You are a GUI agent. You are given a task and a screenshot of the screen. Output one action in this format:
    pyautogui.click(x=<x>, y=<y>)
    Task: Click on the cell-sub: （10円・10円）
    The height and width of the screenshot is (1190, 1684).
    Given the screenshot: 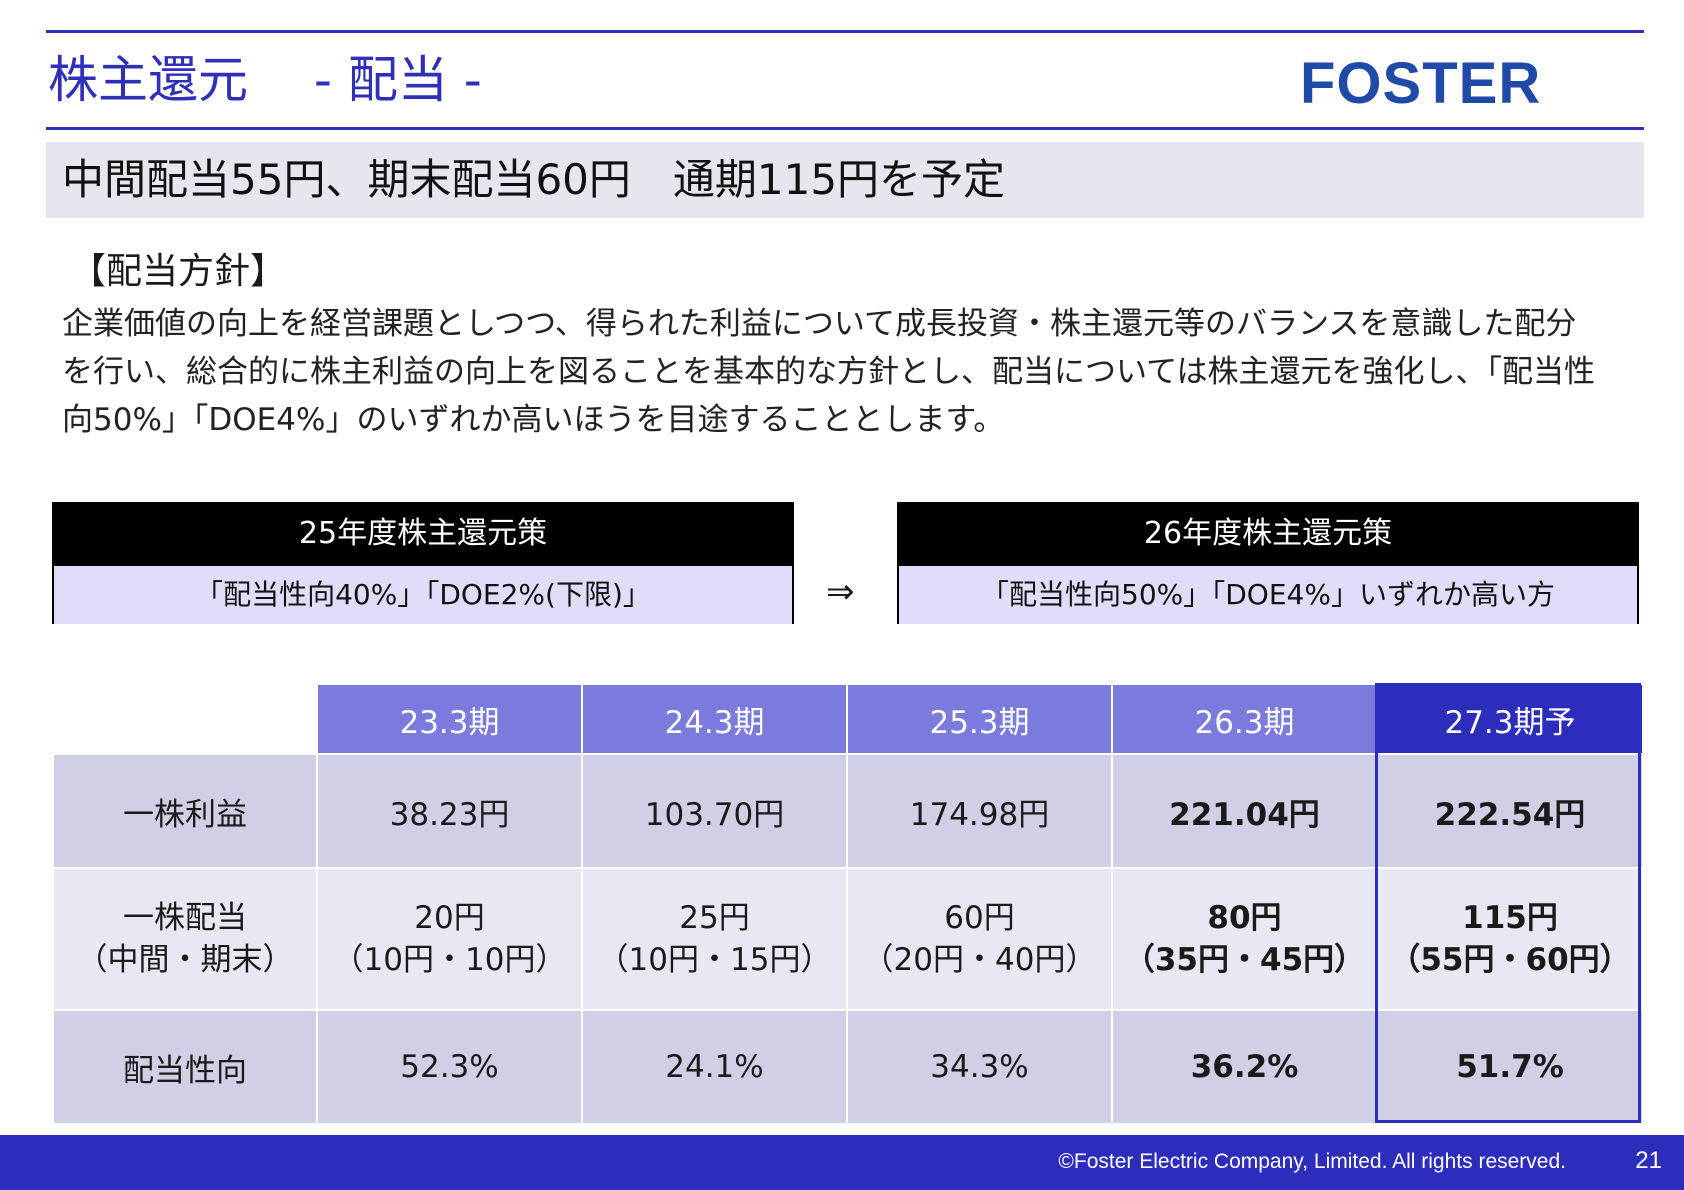 What is the action you would take?
    pyautogui.click(x=449, y=960)
    